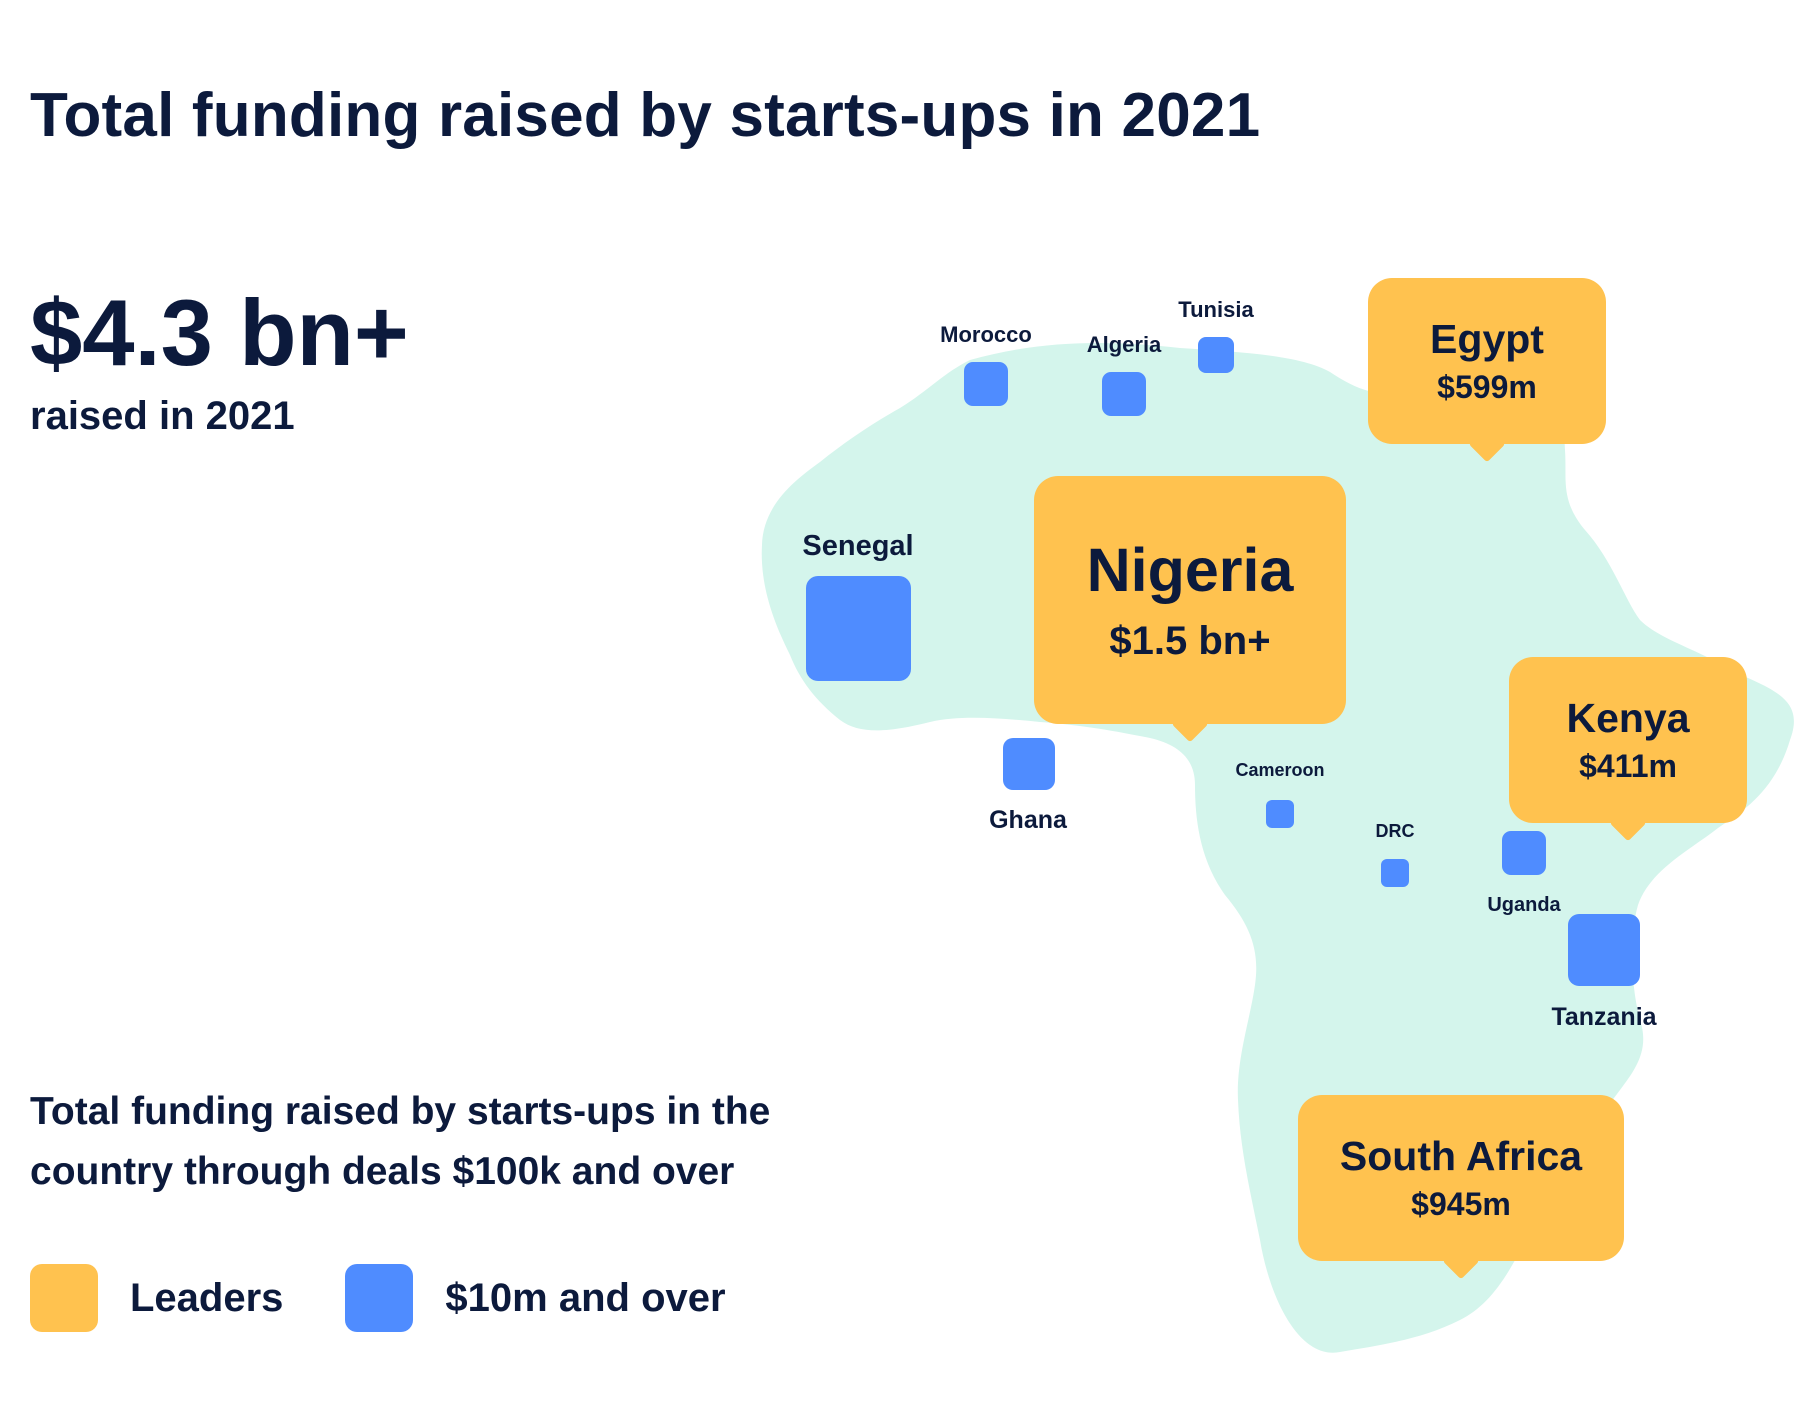 The width and height of the screenshot is (1800, 1418). Describe the element at coordinates (1395, 831) in the screenshot. I see `label-drc: DRC` at that location.